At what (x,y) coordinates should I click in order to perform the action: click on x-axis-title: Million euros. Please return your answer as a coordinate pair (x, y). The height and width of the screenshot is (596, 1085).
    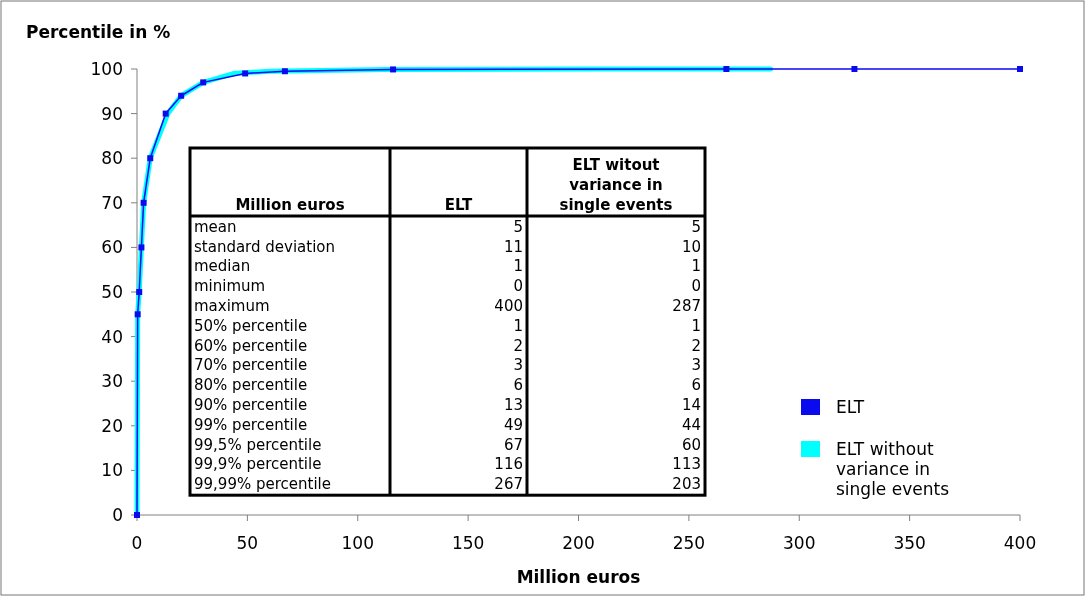
    Looking at the image, I should click on (578, 577).